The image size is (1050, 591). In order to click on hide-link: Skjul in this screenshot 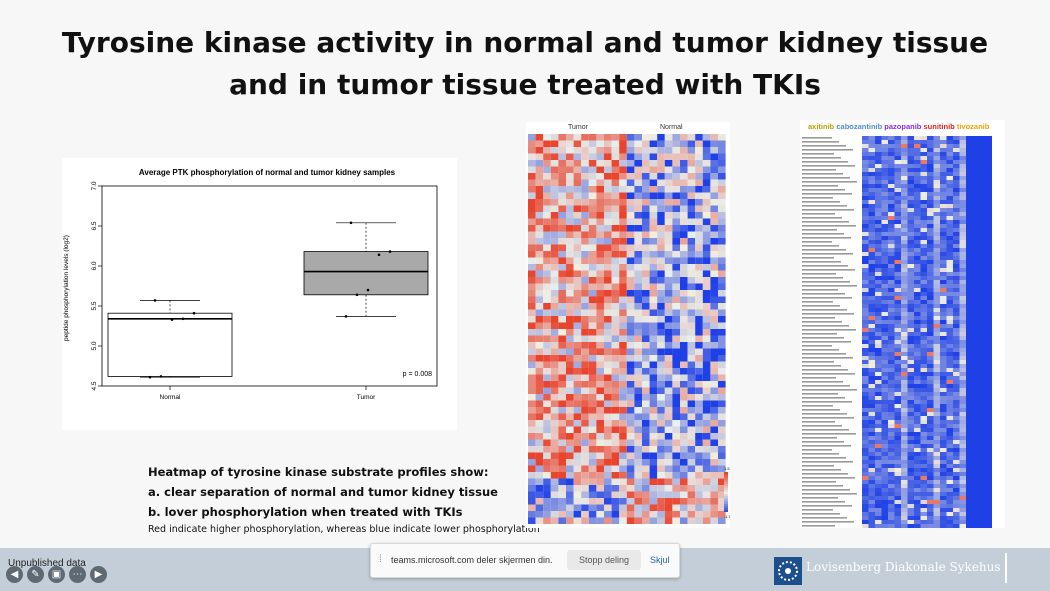, I will do `click(660, 560)`.